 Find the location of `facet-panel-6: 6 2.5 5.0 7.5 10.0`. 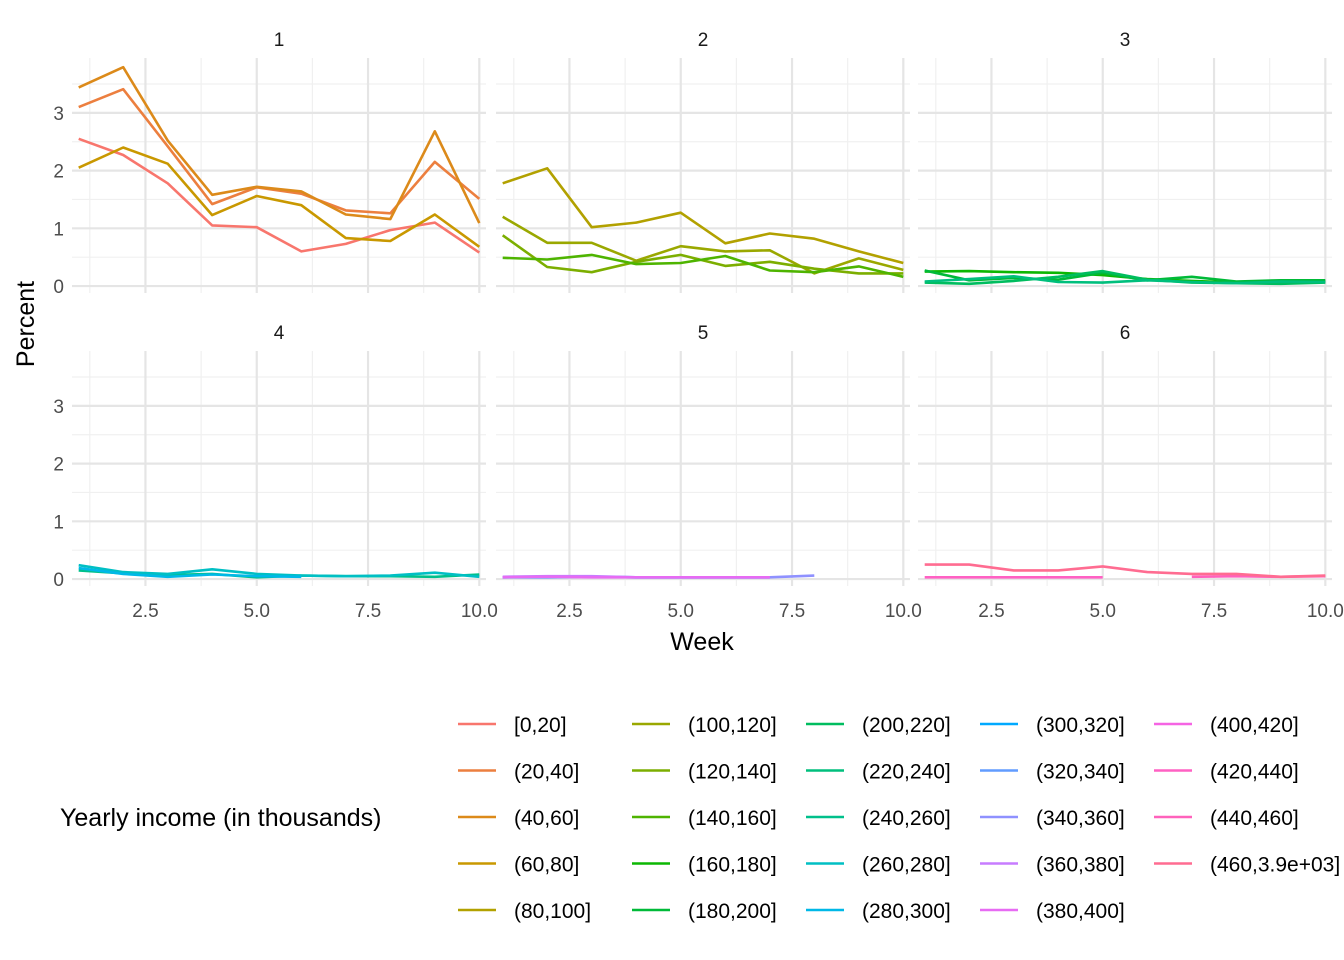

facet-panel-6: 6 2.5 5.0 7.5 10.0 is located at coordinates (1131, 472).